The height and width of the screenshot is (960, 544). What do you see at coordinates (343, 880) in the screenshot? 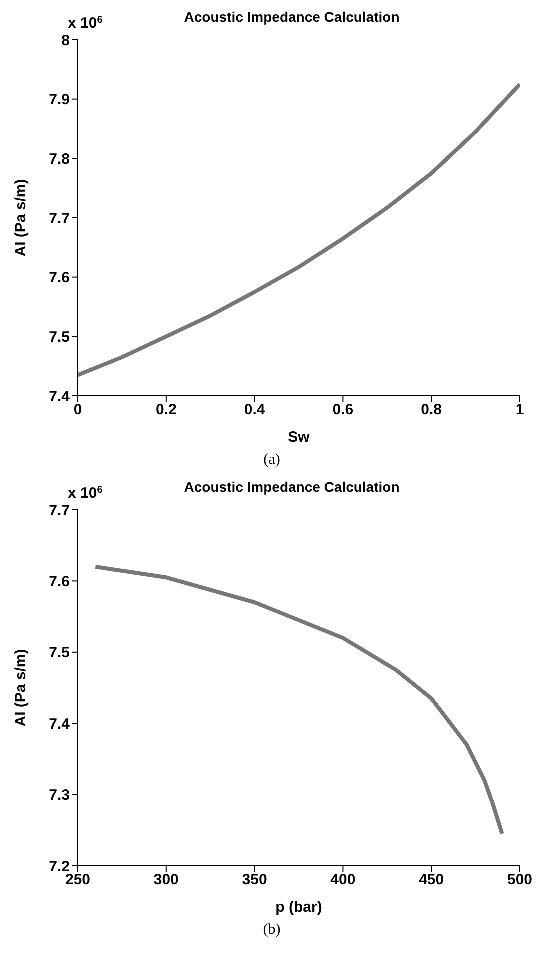
I see `x-tick-label: 400` at bounding box center [343, 880].